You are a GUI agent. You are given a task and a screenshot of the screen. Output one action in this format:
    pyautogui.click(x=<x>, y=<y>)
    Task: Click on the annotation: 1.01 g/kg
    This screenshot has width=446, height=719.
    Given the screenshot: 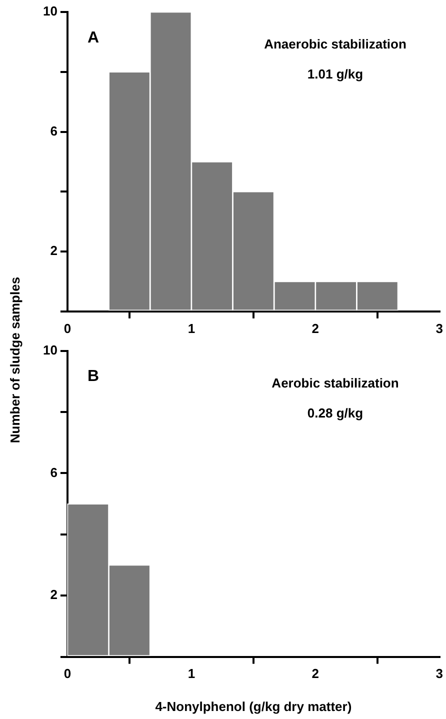 What is the action you would take?
    pyautogui.click(x=335, y=74)
    